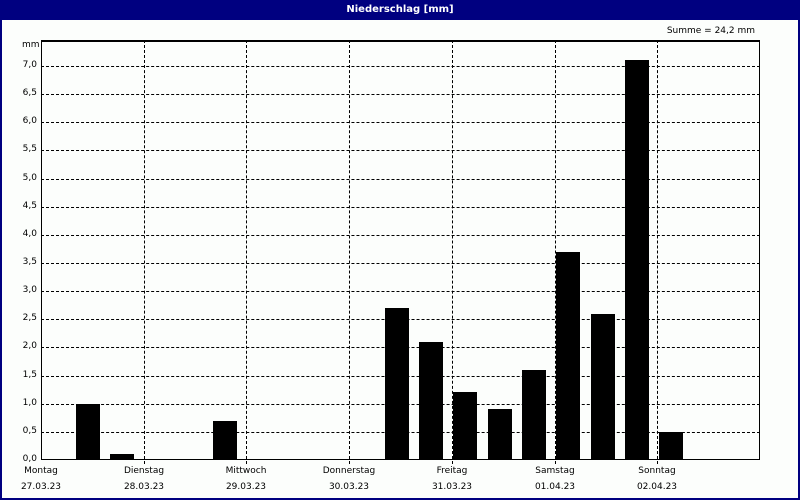  What do you see at coordinates (29, 206) in the screenshot?
I see `y-tick-label: 4,5` at bounding box center [29, 206].